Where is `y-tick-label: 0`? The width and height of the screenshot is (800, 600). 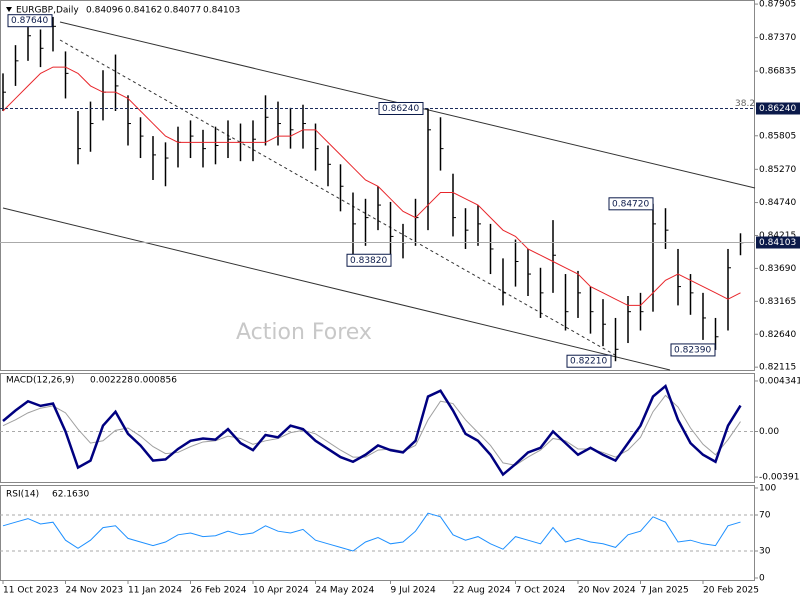
y-tick-label: 0 is located at coordinates (762, 579).